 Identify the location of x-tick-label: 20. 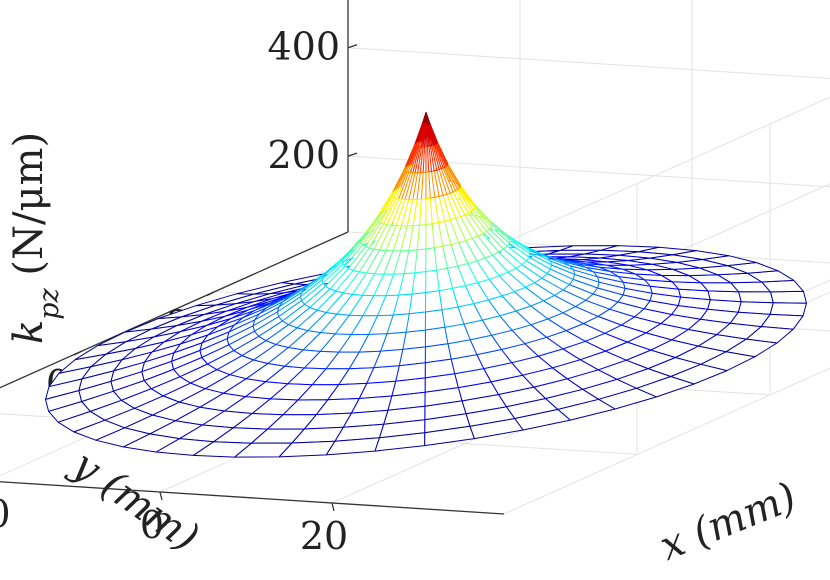
(324, 536).